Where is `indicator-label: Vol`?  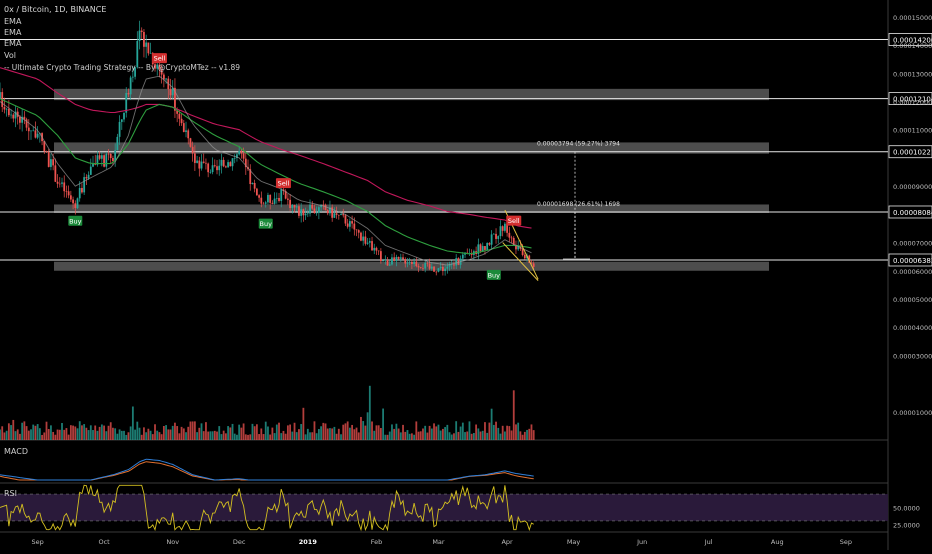 indicator-label: Vol is located at coordinates (10, 55).